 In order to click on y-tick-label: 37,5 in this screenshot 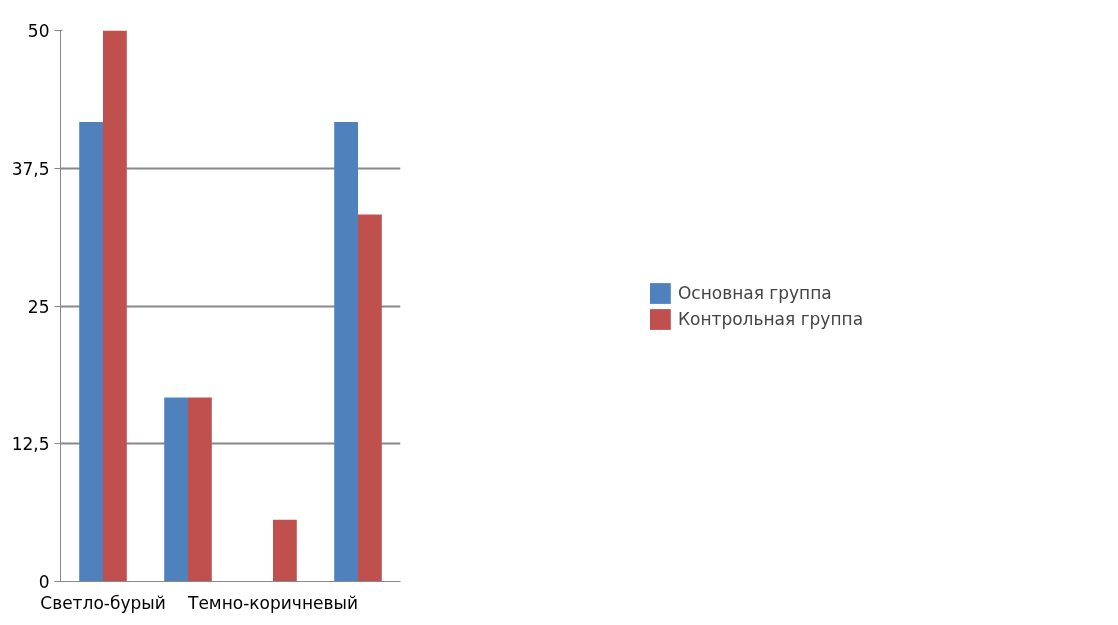, I will do `click(30, 168)`.